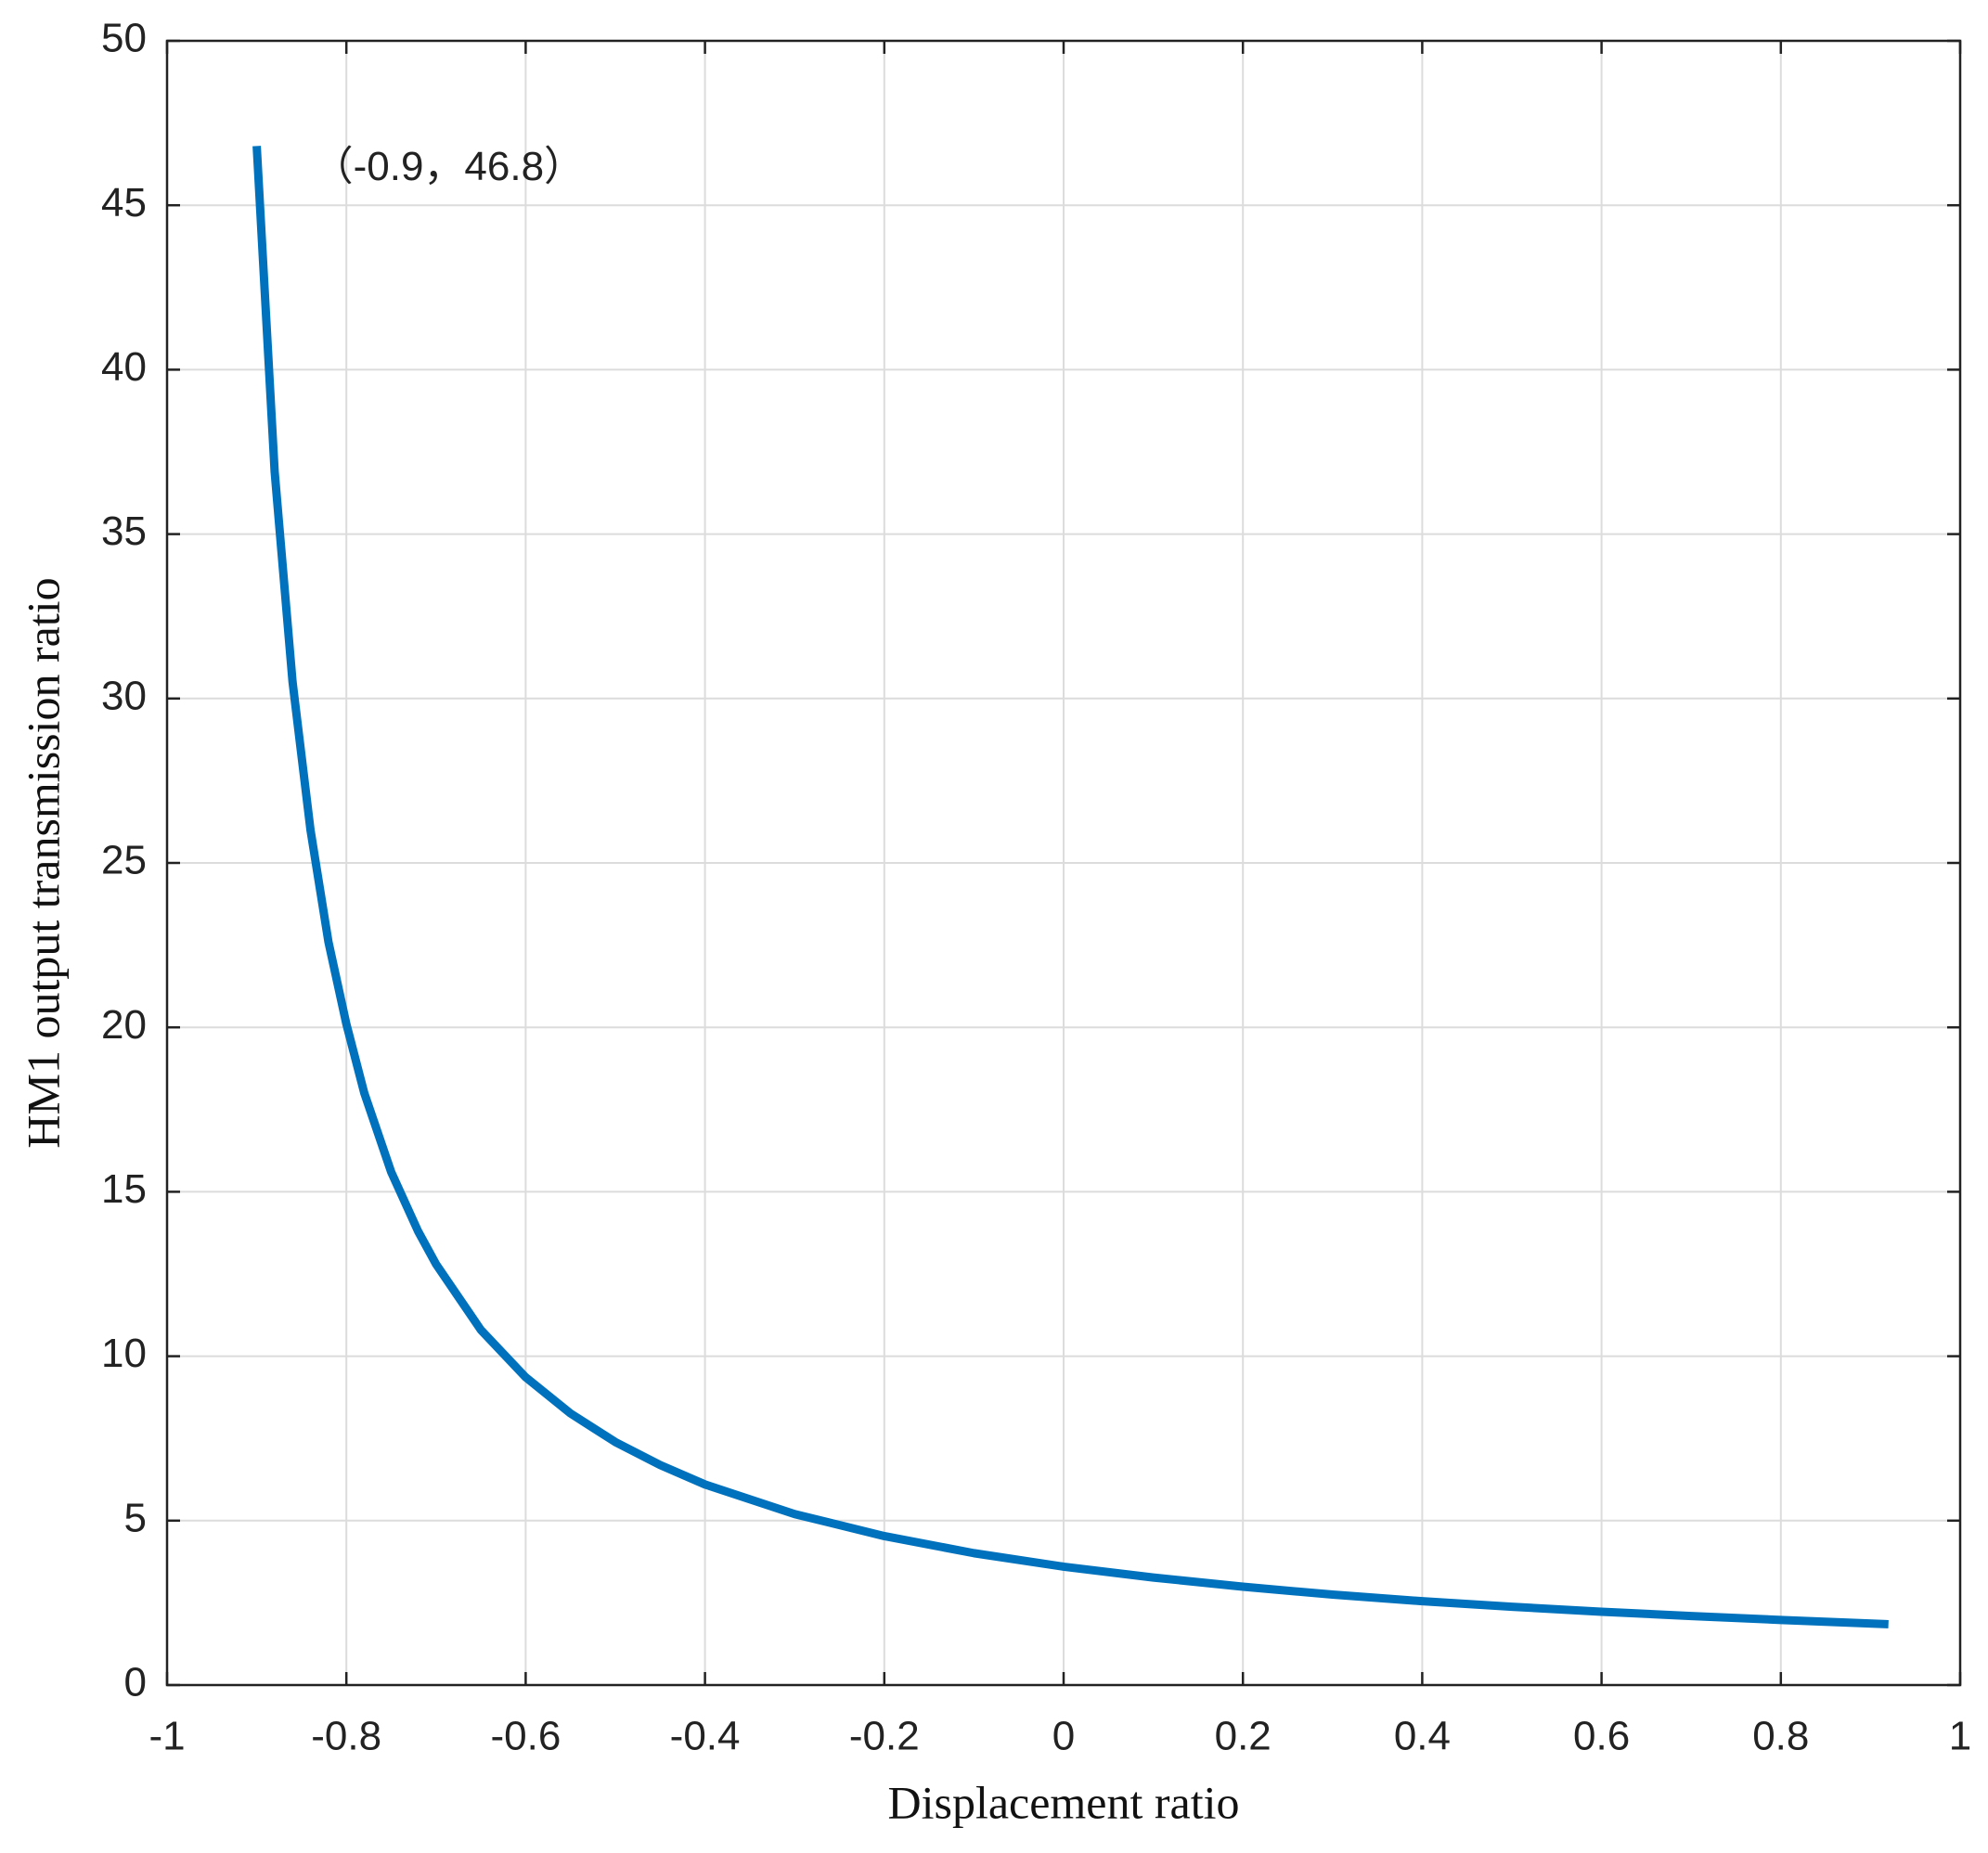 Image resolution: width=1988 pixels, height=1853 pixels. Describe the element at coordinates (124, 1189) in the screenshot. I see `y-tick-label: 15` at that location.